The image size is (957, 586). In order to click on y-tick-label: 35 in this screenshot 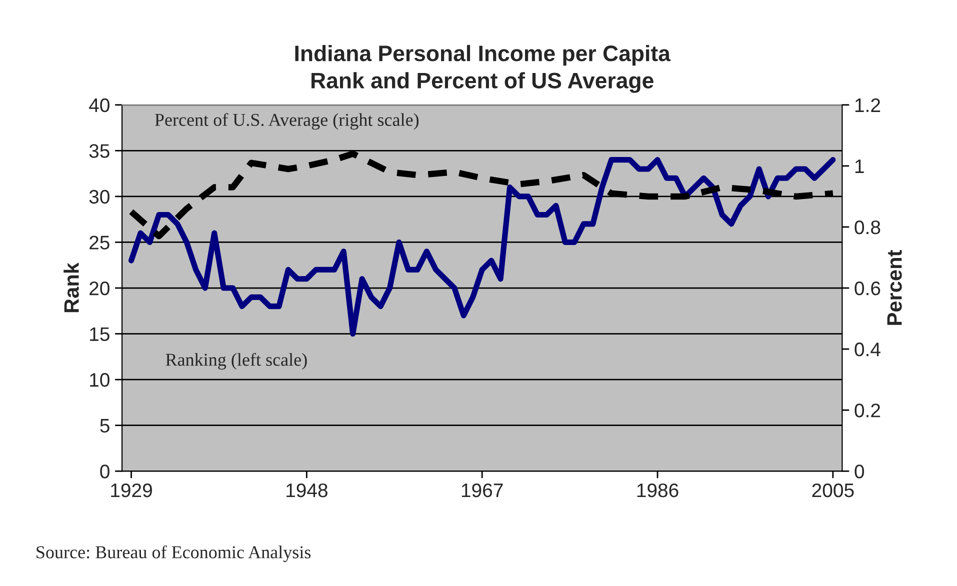, I will do `click(99, 151)`.